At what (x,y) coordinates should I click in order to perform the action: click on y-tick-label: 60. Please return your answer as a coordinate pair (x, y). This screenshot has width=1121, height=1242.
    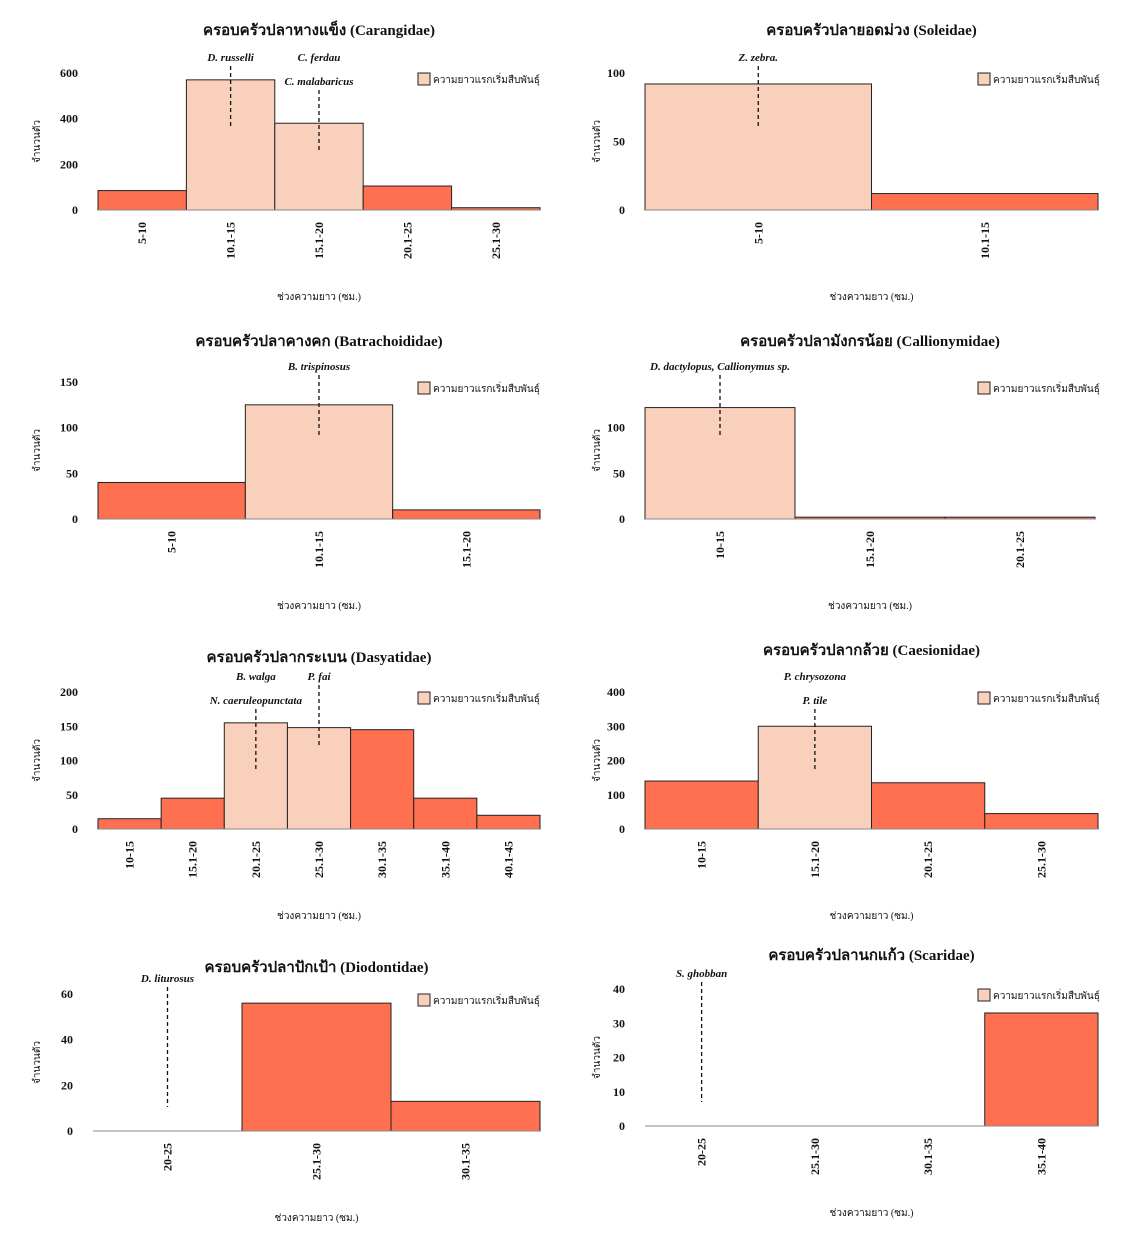
    Looking at the image, I should click on (67, 994).